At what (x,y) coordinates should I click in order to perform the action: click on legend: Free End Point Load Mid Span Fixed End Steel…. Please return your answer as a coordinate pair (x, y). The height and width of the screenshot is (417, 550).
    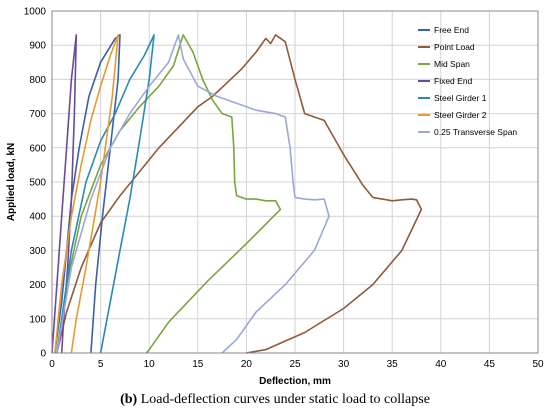
    Looking at the image, I should click on (467, 81).